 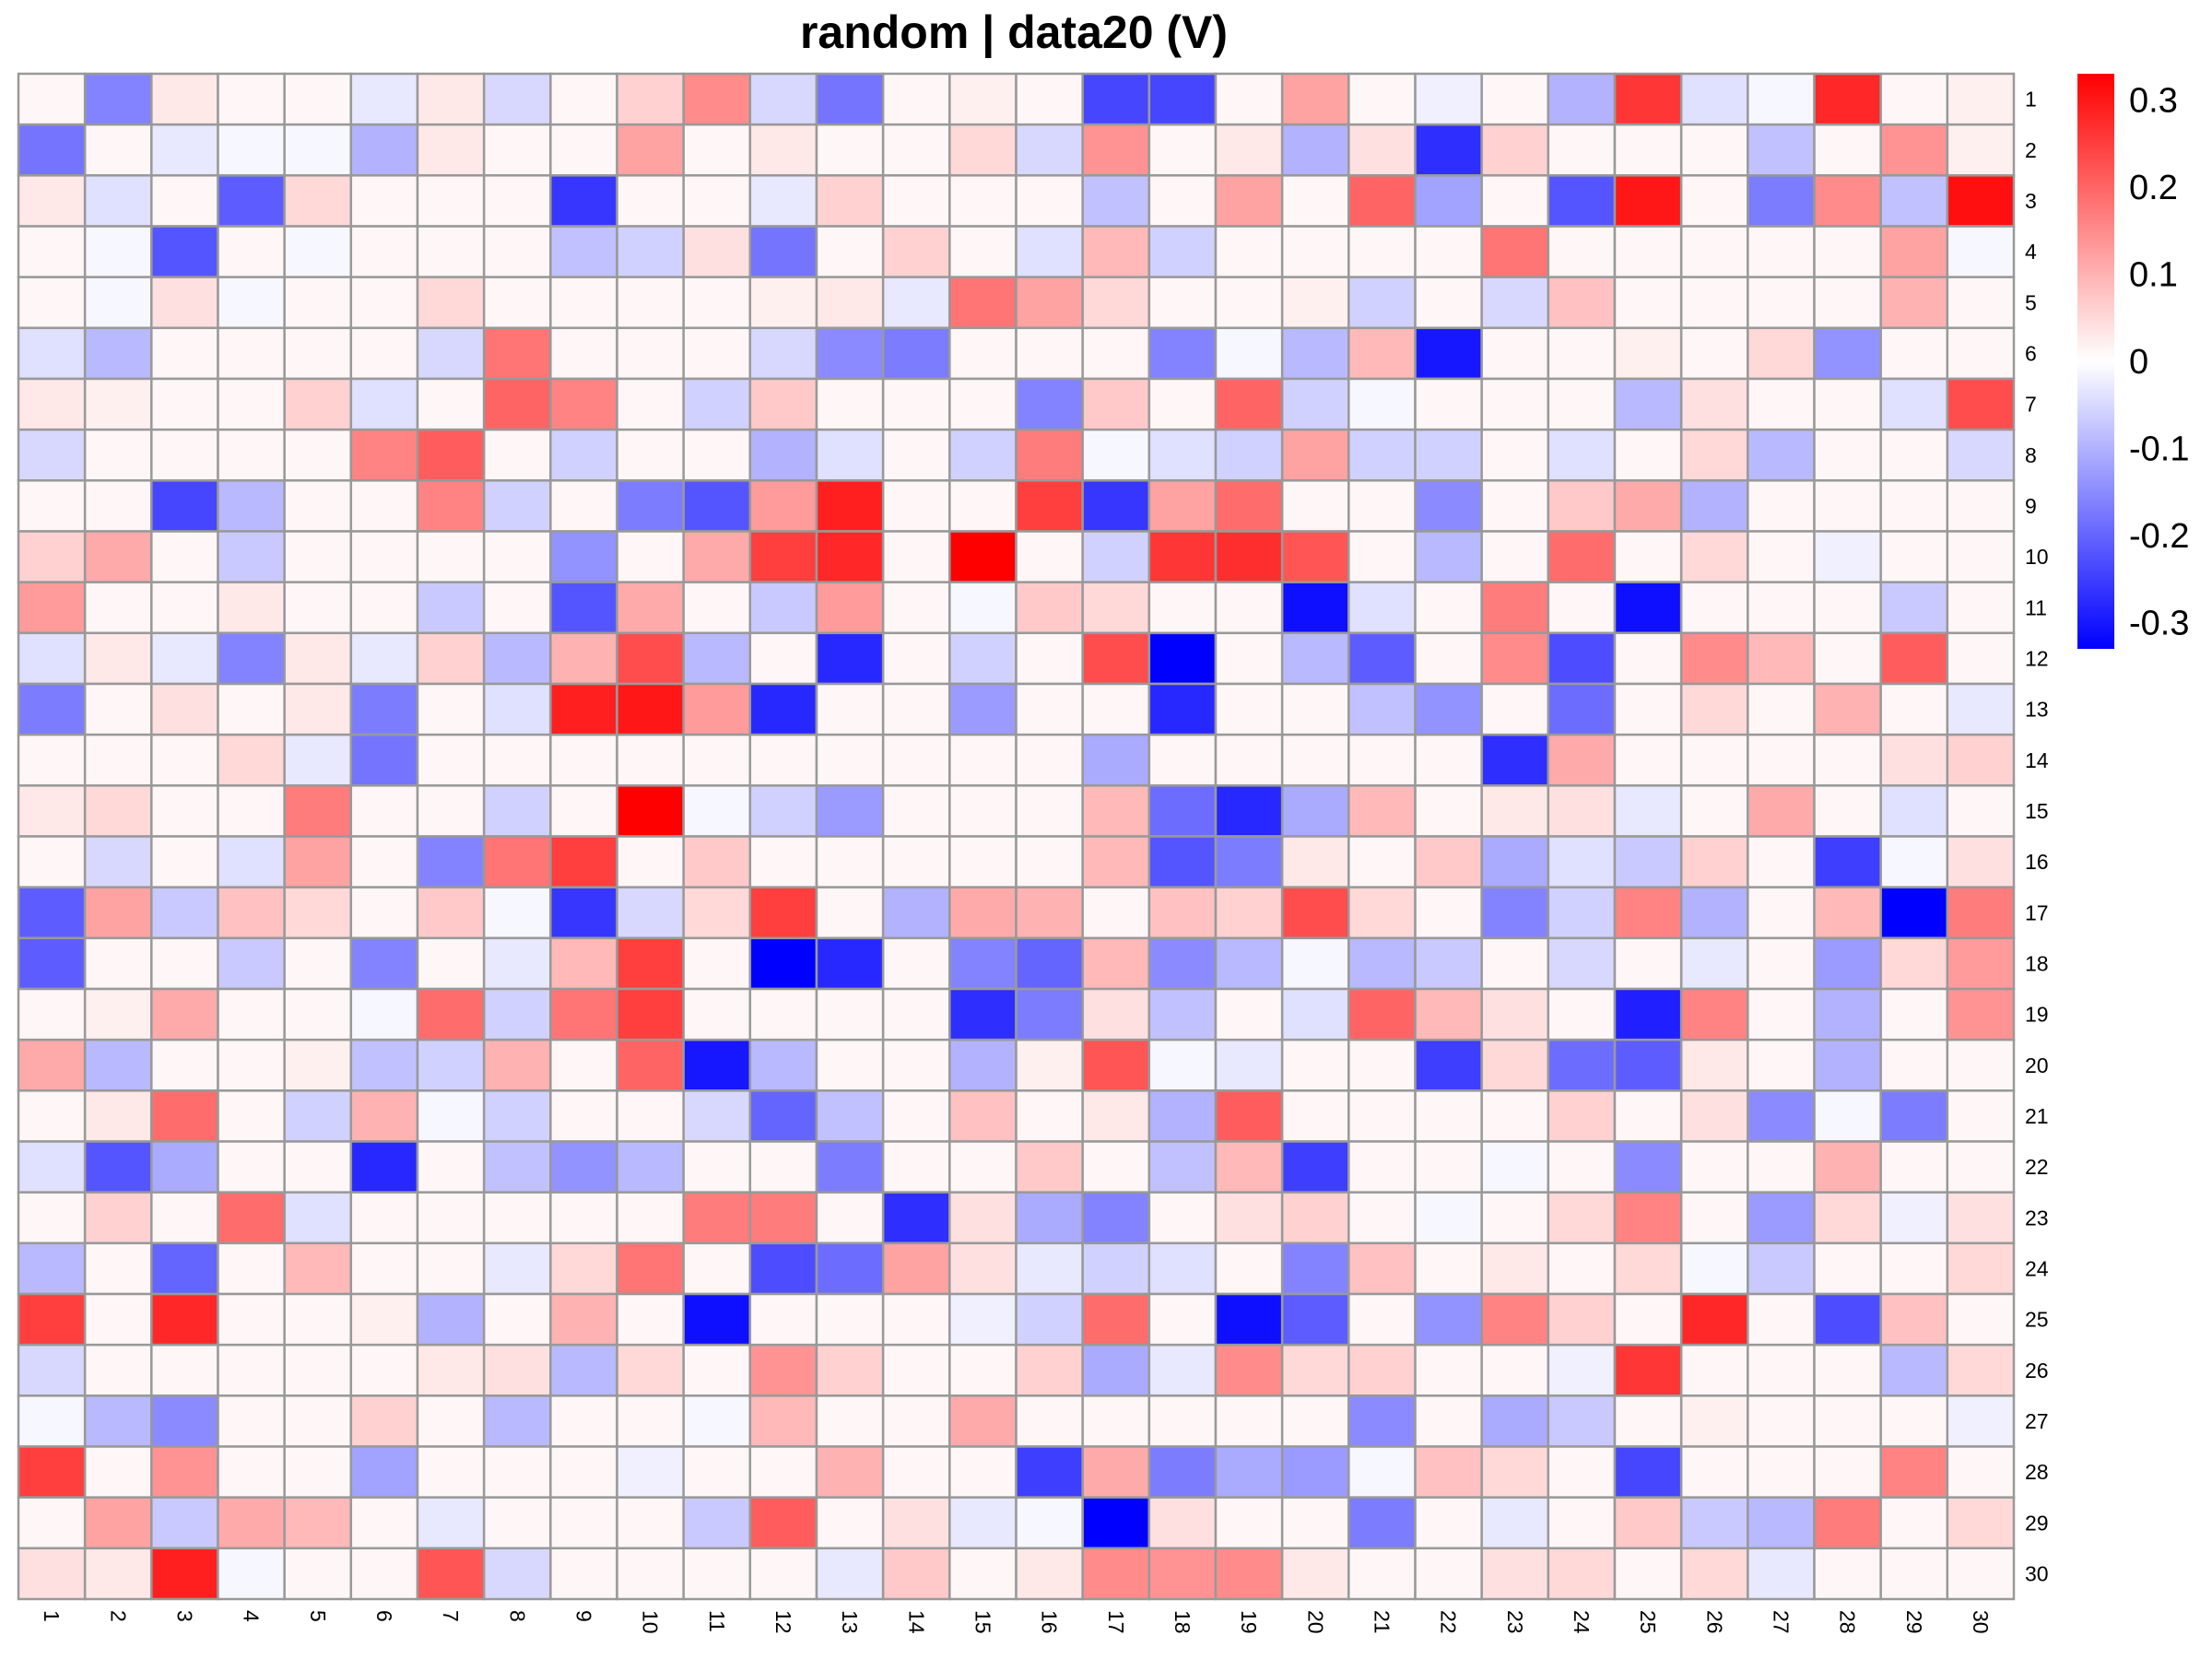 What do you see at coordinates (2031, 201) in the screenshot?
I see `row-label: 3` at bounding box center [2031, 201].